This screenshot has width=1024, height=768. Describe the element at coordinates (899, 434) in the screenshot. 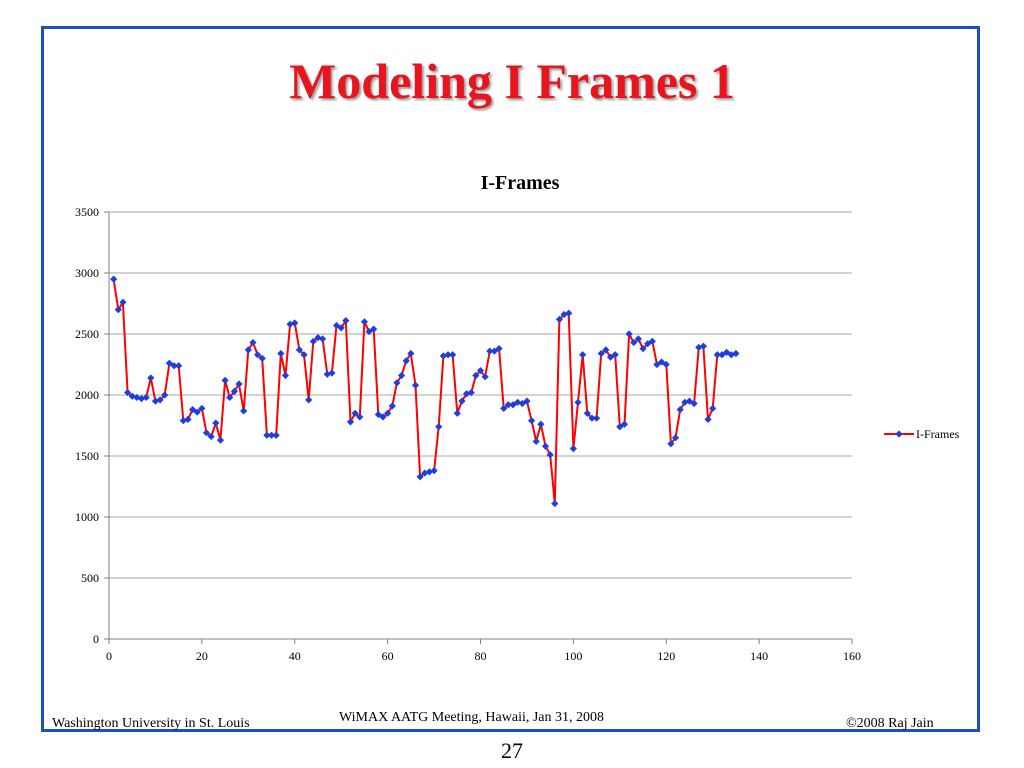

I see `legend-marker` at that location.